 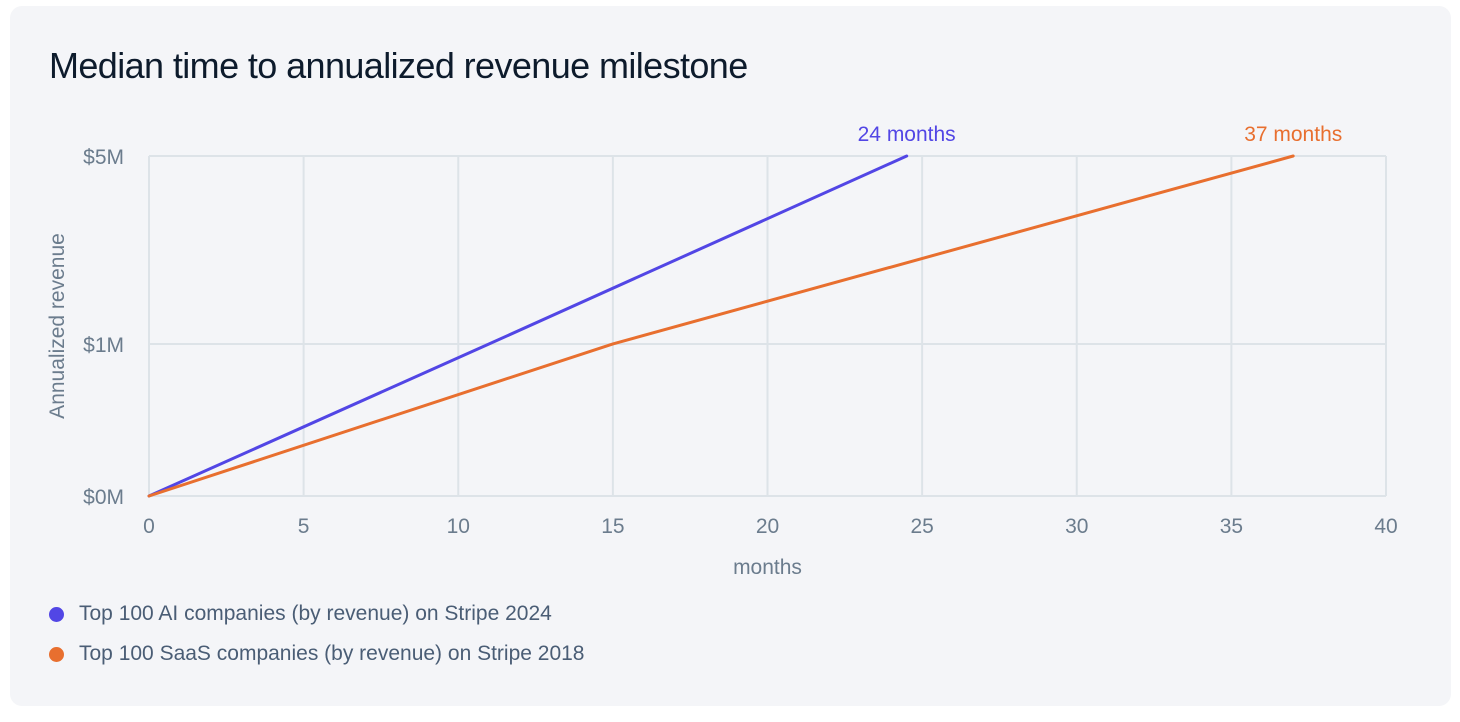 What do you see at coordinates (304, 526) in the screenshot?
I see `x-tick-label: 5` at bounding box center [304, 526].